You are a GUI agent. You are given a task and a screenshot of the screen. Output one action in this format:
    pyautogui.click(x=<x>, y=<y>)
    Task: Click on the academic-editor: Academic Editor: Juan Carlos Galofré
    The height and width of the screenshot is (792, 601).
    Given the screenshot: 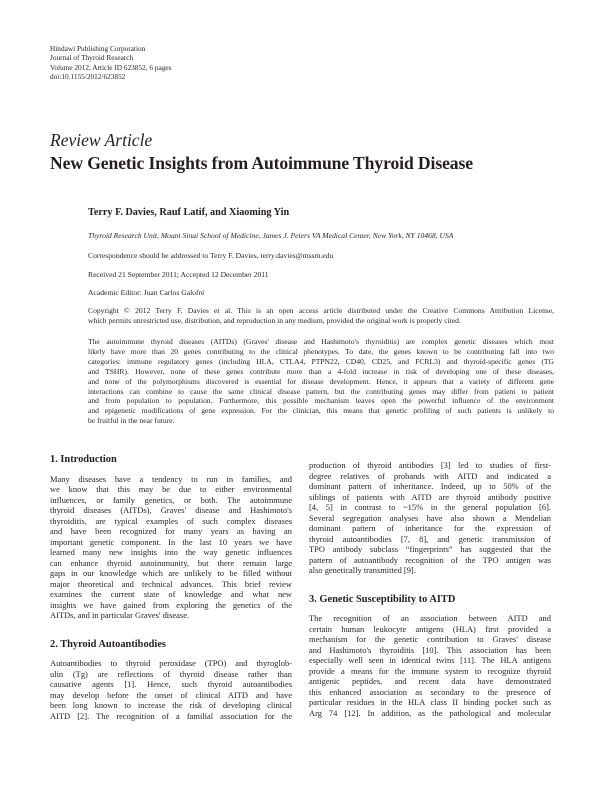 What is the action you would take?
    pyautogui.click(x=146, y=292)
    